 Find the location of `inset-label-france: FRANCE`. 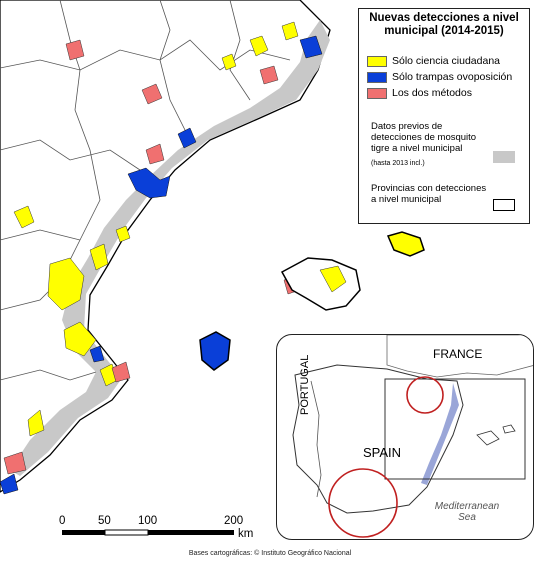

inset-label-france: FRANCE is located at coordinates (458, 354).